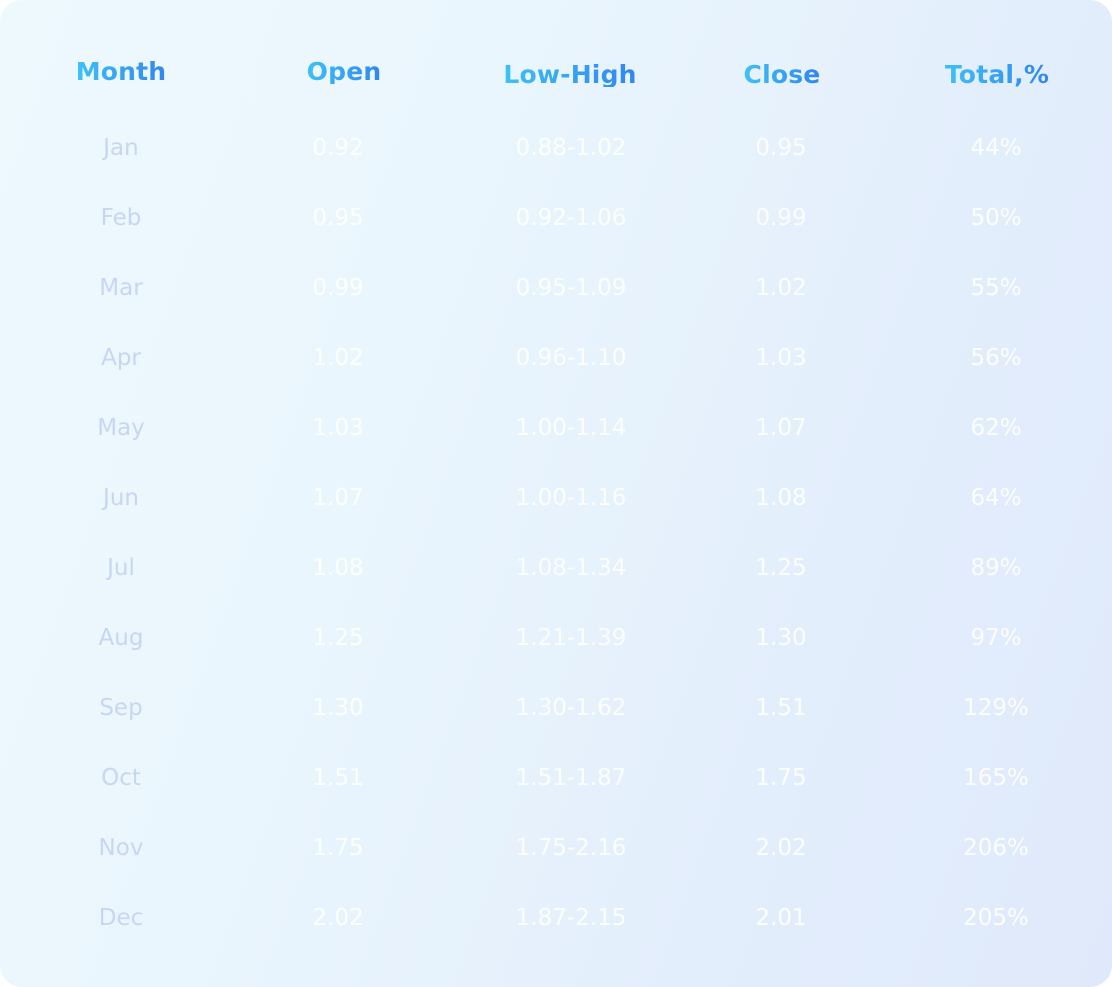 Image resolution: width=1112 pixels, height=987 pixels. Describe the element at coordinates (996, 218) in the screenshot. I see `total-cell: 50%` at that location.